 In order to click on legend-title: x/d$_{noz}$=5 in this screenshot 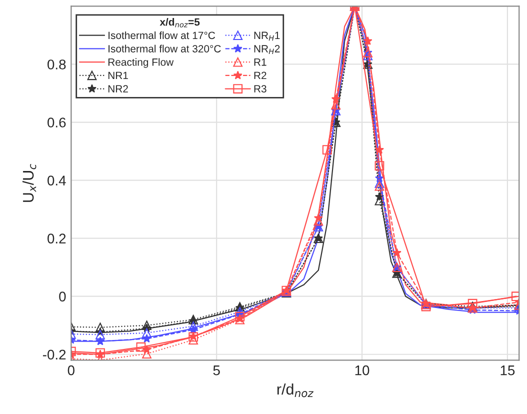, I will do `click(180, 23)`.